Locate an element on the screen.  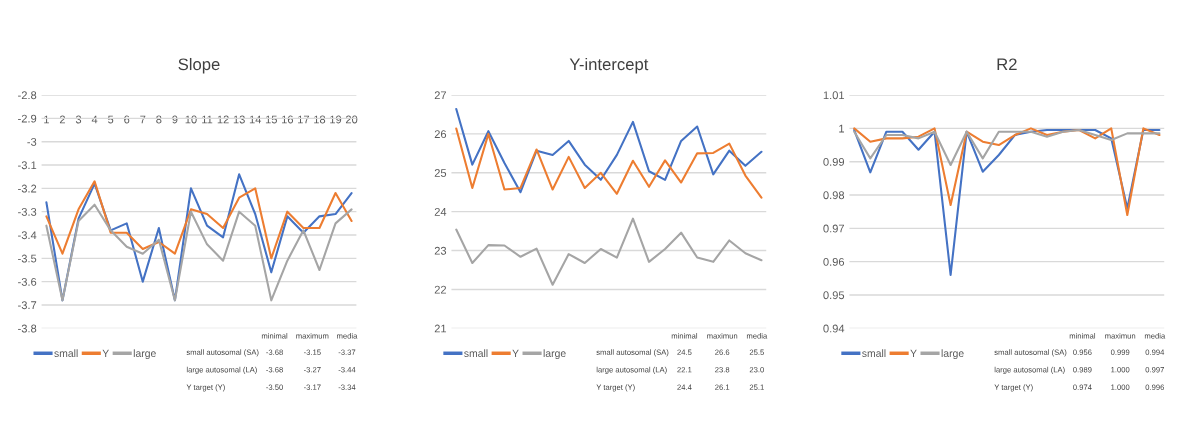
y-tick-label: 0.95 is located at coordinates (834, 295).